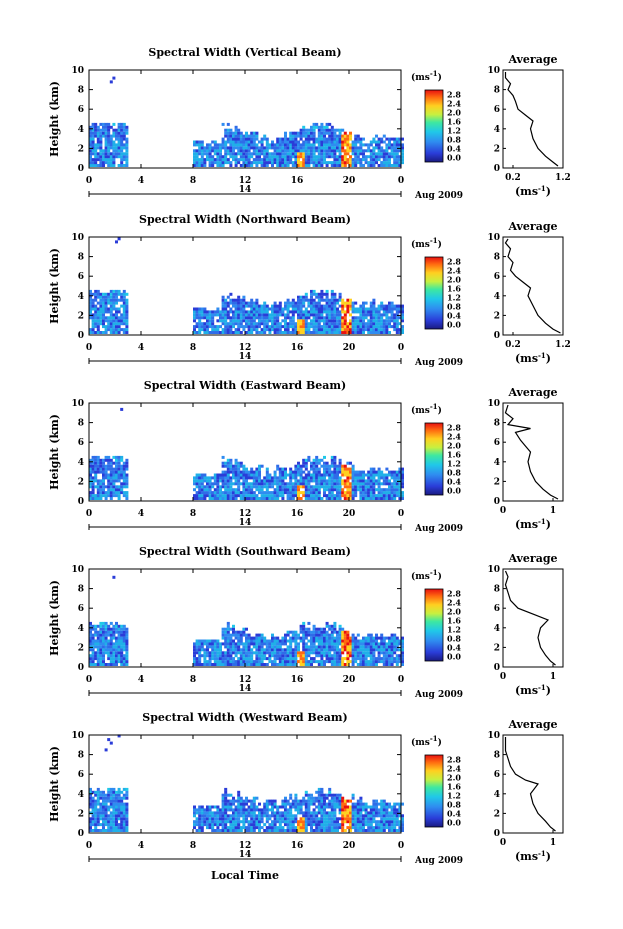 This screenshot has height=929, width=623. Describe the element at coordinates (349, 680) in the screenshot. I see `x-tick-label: 20` at that location.